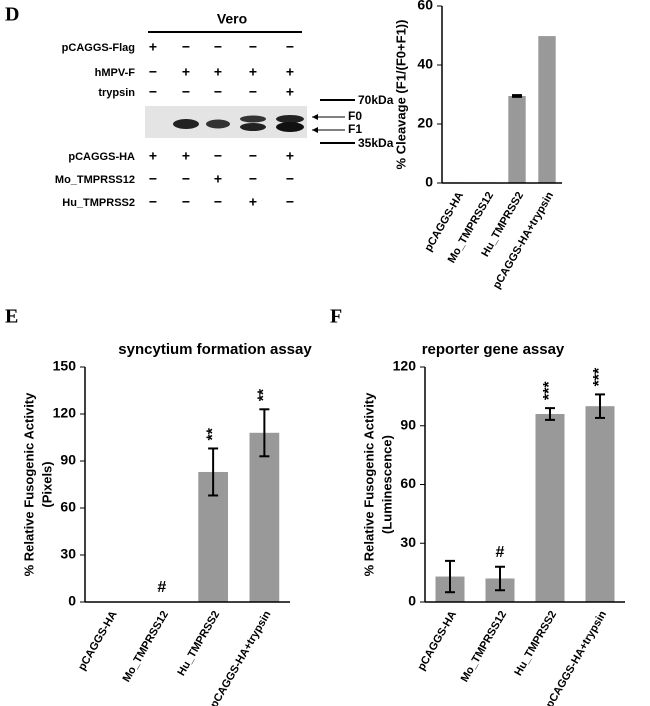 Image resolution: width=650 pixels, height=706 pixels. What do you see at coordinates (12, 15) in the screenshot?
I see `panel-label: D` at bounding box center [12, 15].